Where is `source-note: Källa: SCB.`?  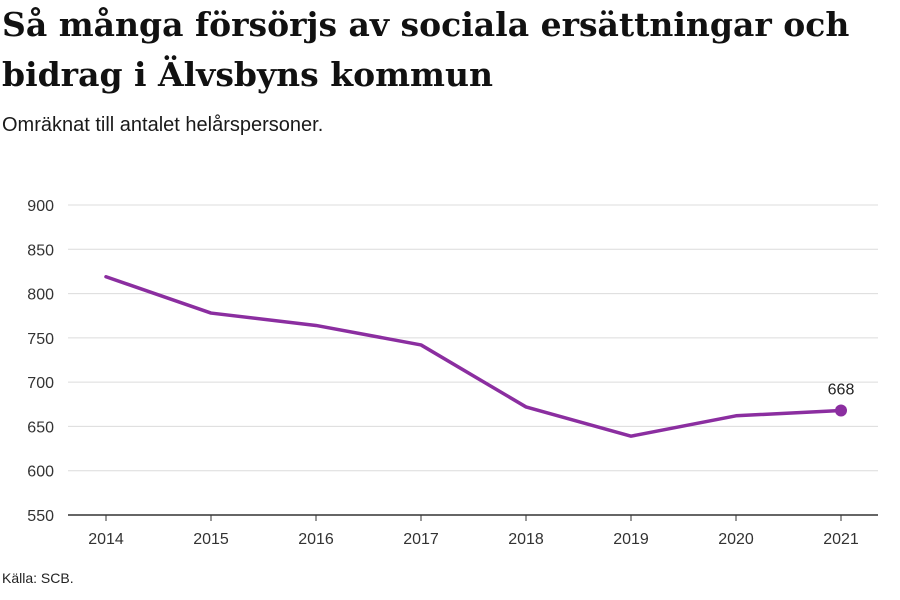
source-note: Källa: SCB. is located at coordinates (38, 578).